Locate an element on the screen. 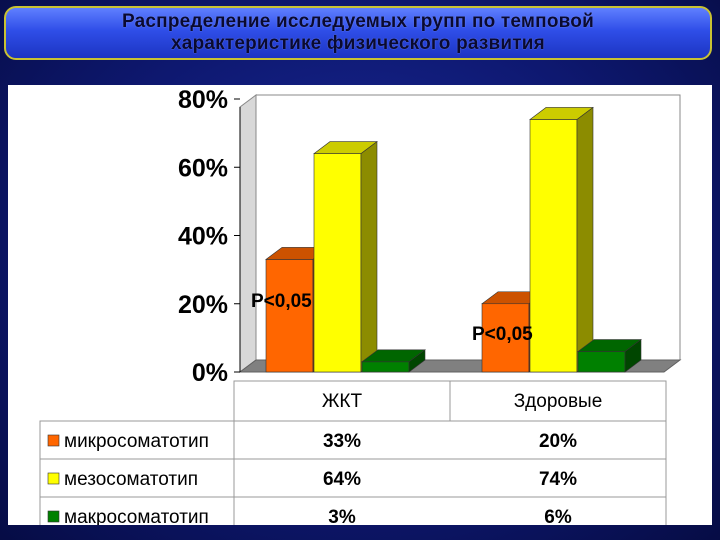 The image size is (720, 540). legend-series-name: макросоматотип is located at coordinates (136, 516).